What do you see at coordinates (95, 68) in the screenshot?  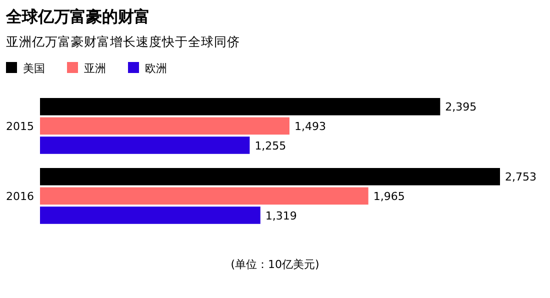 I see `legend-label: 亚洲` at bounding box center [95, 68].